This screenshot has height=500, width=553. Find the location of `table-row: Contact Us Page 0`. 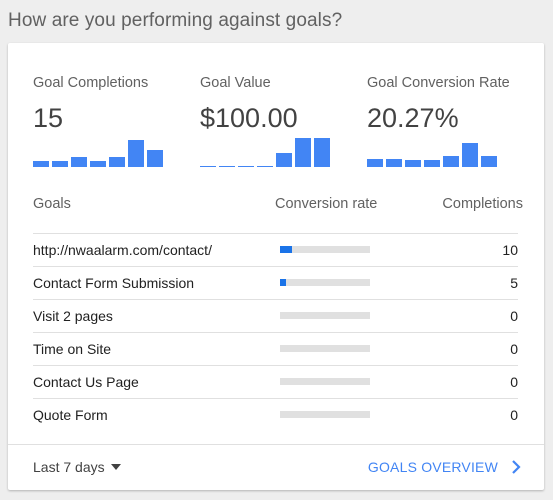

table-row: Contact Us Page 0 is located at coordinates (275, 381).